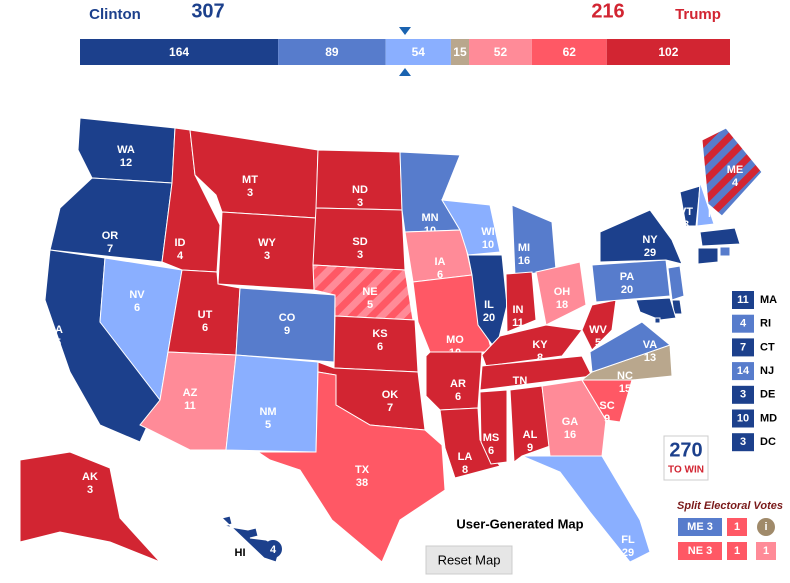 The height and width of the screenshot is (583, 790). I want to click on button-label: Reset Map, so click(469, 559).